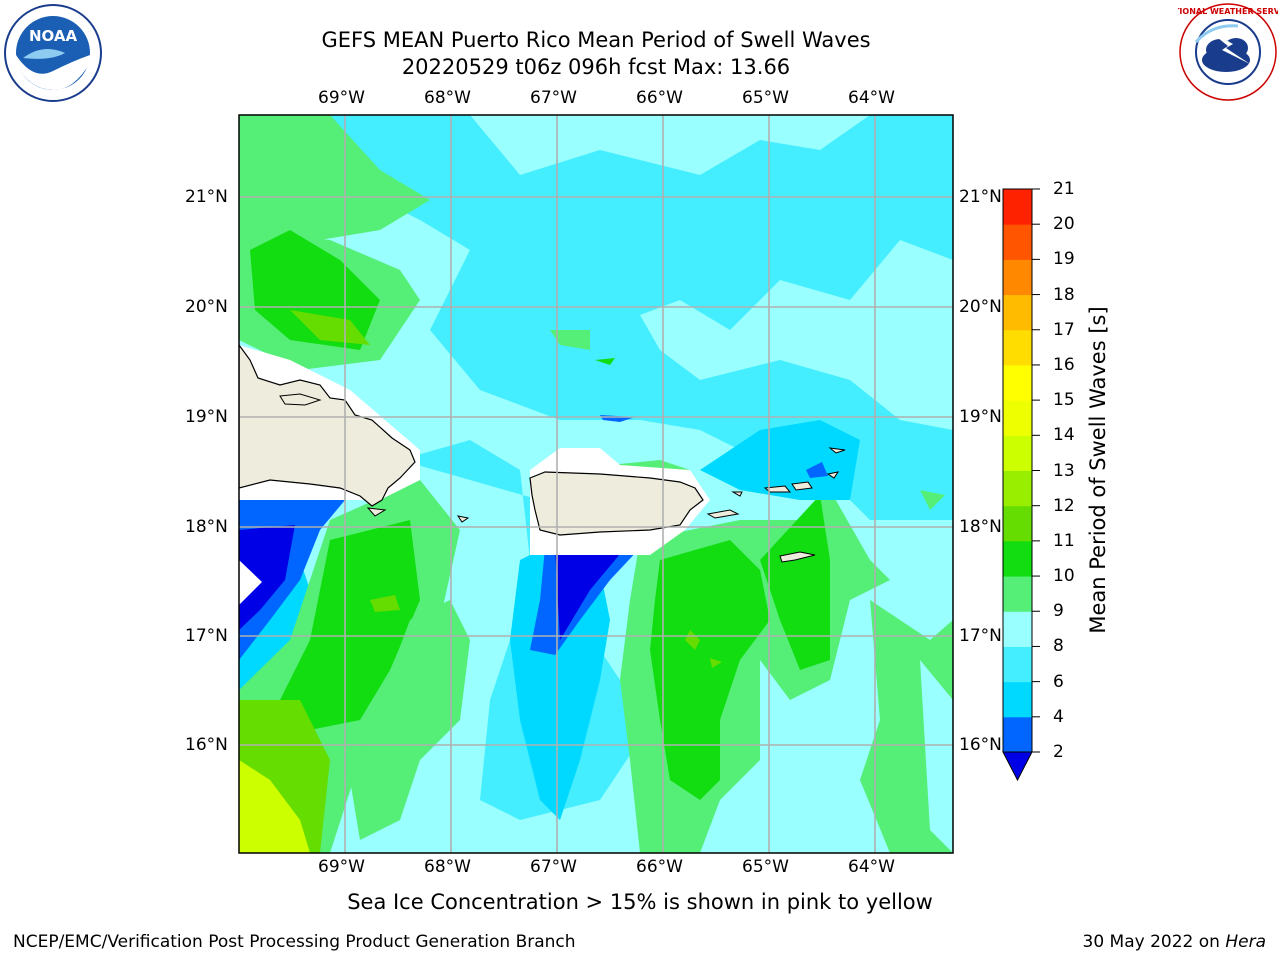 The width and height of the screenshot is (1280, 960). I want to click on colorbar-tick-label: 20, so click(1064, 224).